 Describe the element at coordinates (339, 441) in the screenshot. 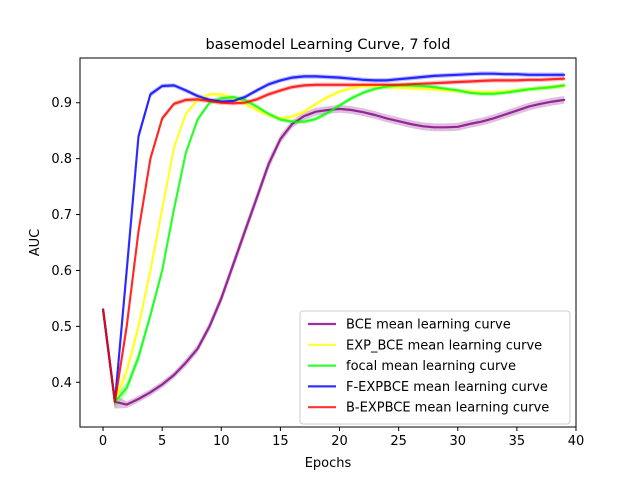

I see `x-tick-label-20: 20` at that location.